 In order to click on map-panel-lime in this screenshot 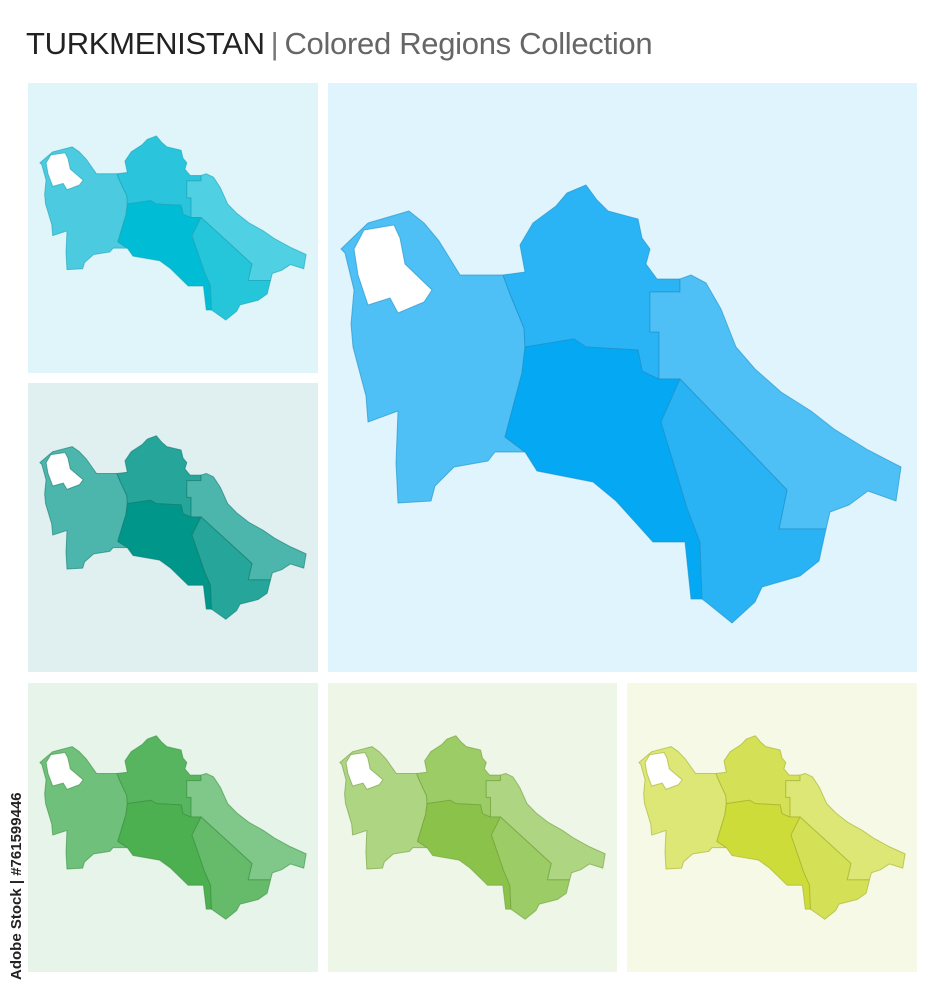, I will do `click(772, 827)`.